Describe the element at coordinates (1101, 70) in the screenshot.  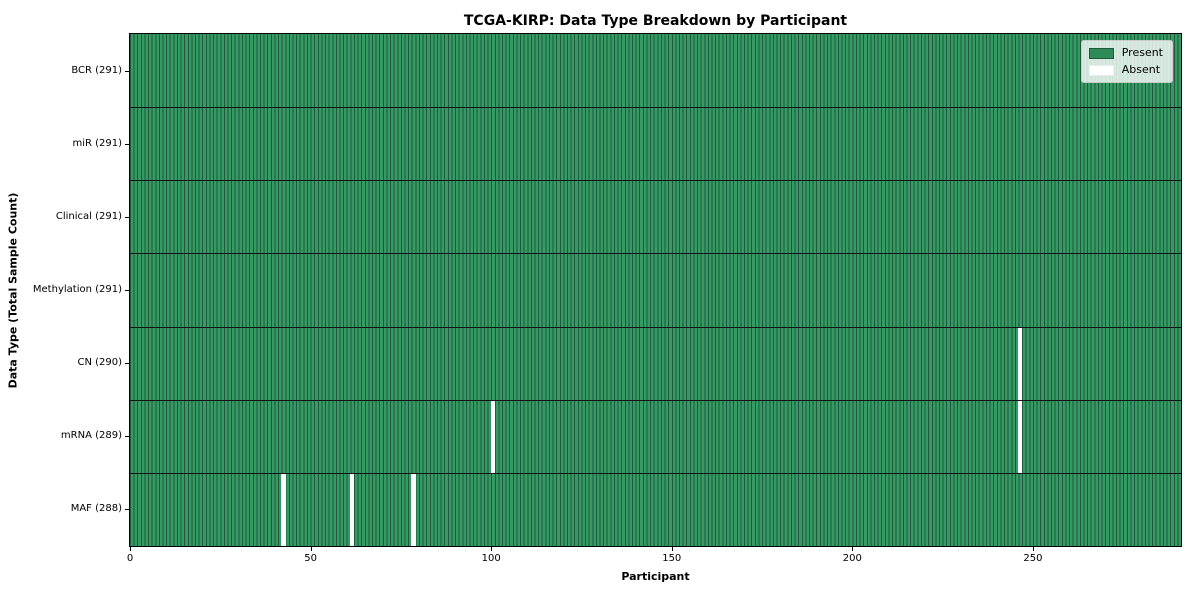
I see `legend-swatch-absent-icon` at that location.